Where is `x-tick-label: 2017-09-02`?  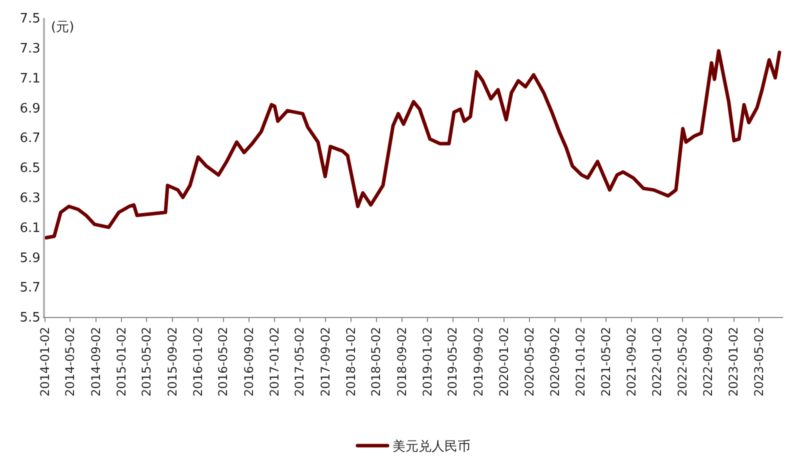 x-tick-label: 2017-09-02 is located at coordinates (325, 361).